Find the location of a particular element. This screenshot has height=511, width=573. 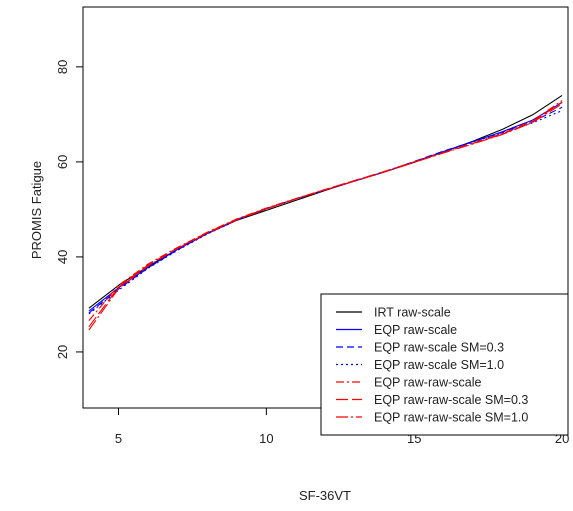

y-axis: 20 40 60 80 is located at coordinates (69, 209).